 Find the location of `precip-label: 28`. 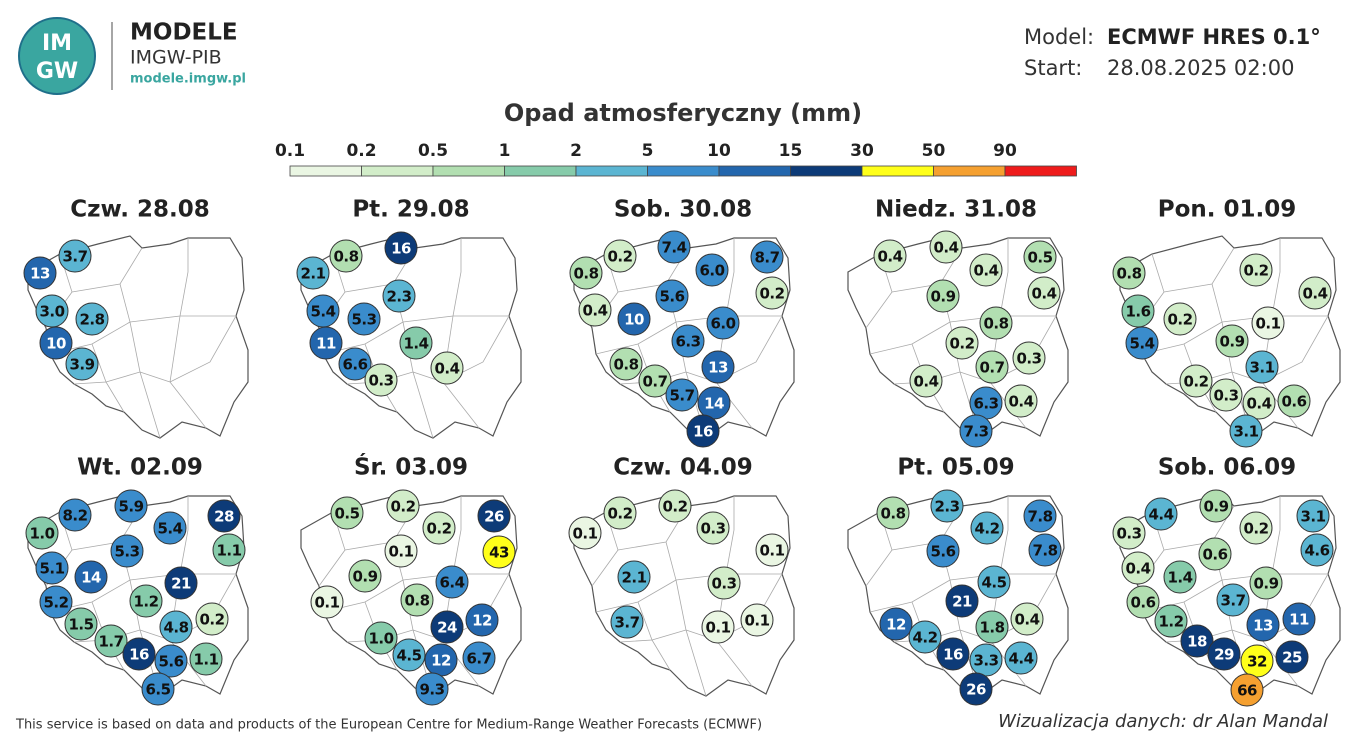

precip-label: 28 is located at coordinates (224, 517).